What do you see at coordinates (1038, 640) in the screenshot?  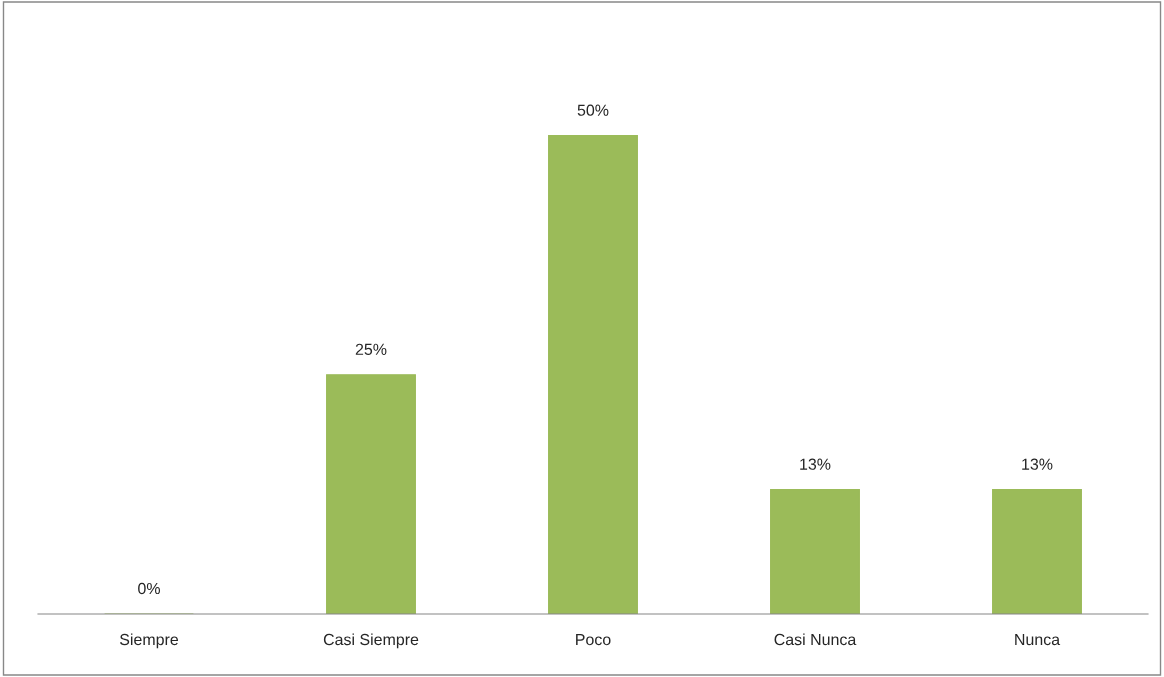 I see `x-tick-label: Nunca` at bounding box center [1038, 640].